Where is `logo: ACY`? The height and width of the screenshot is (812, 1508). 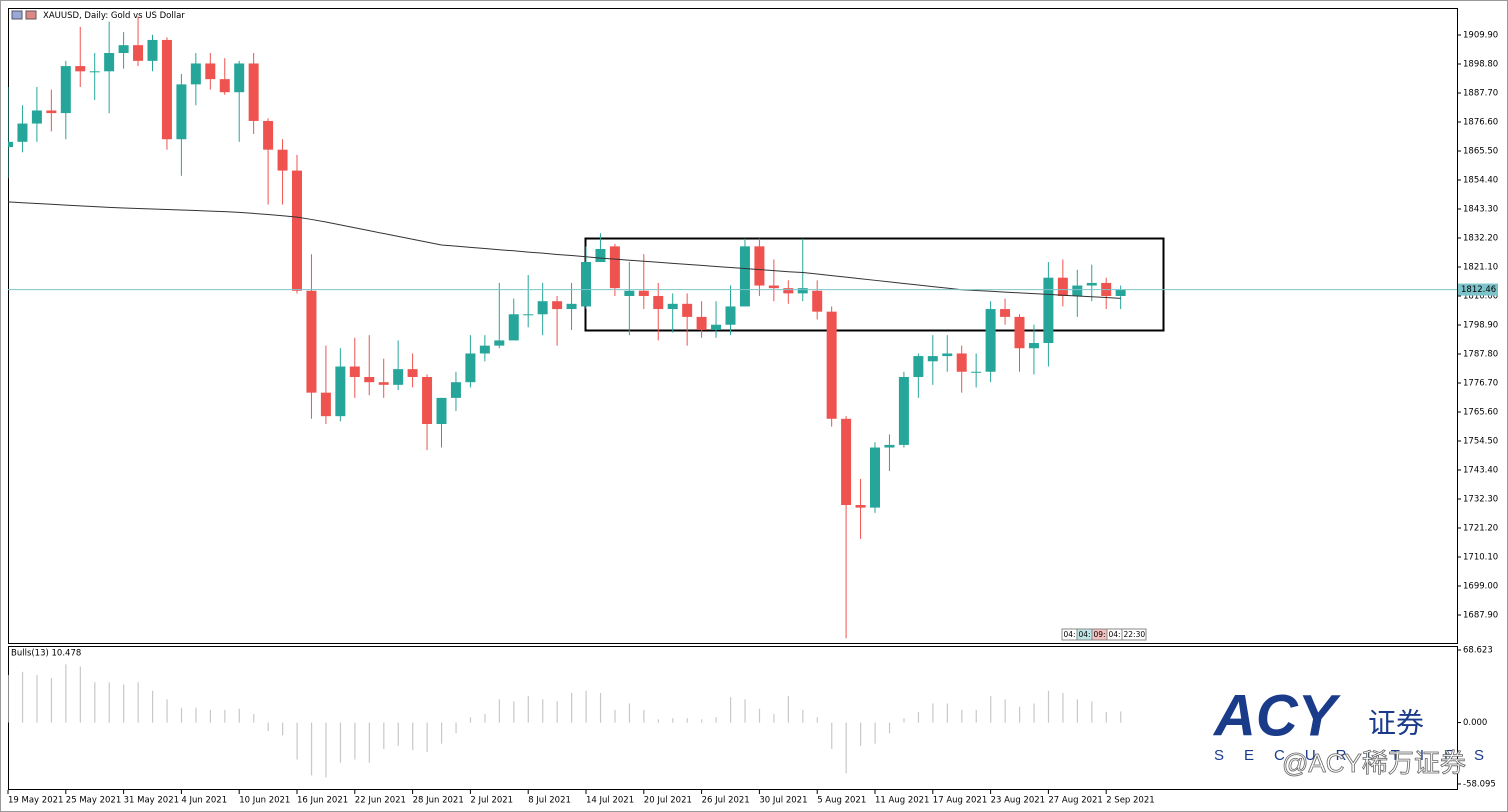 logo: ACY is located at coordinates (1277, 715).